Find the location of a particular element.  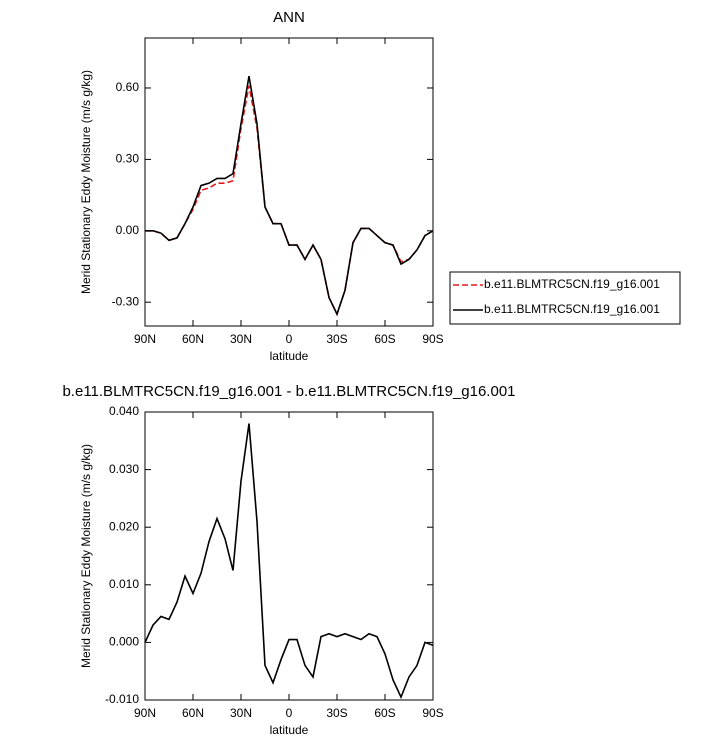

y-tick-label: 0.040 is located at coordinates (124, 411).